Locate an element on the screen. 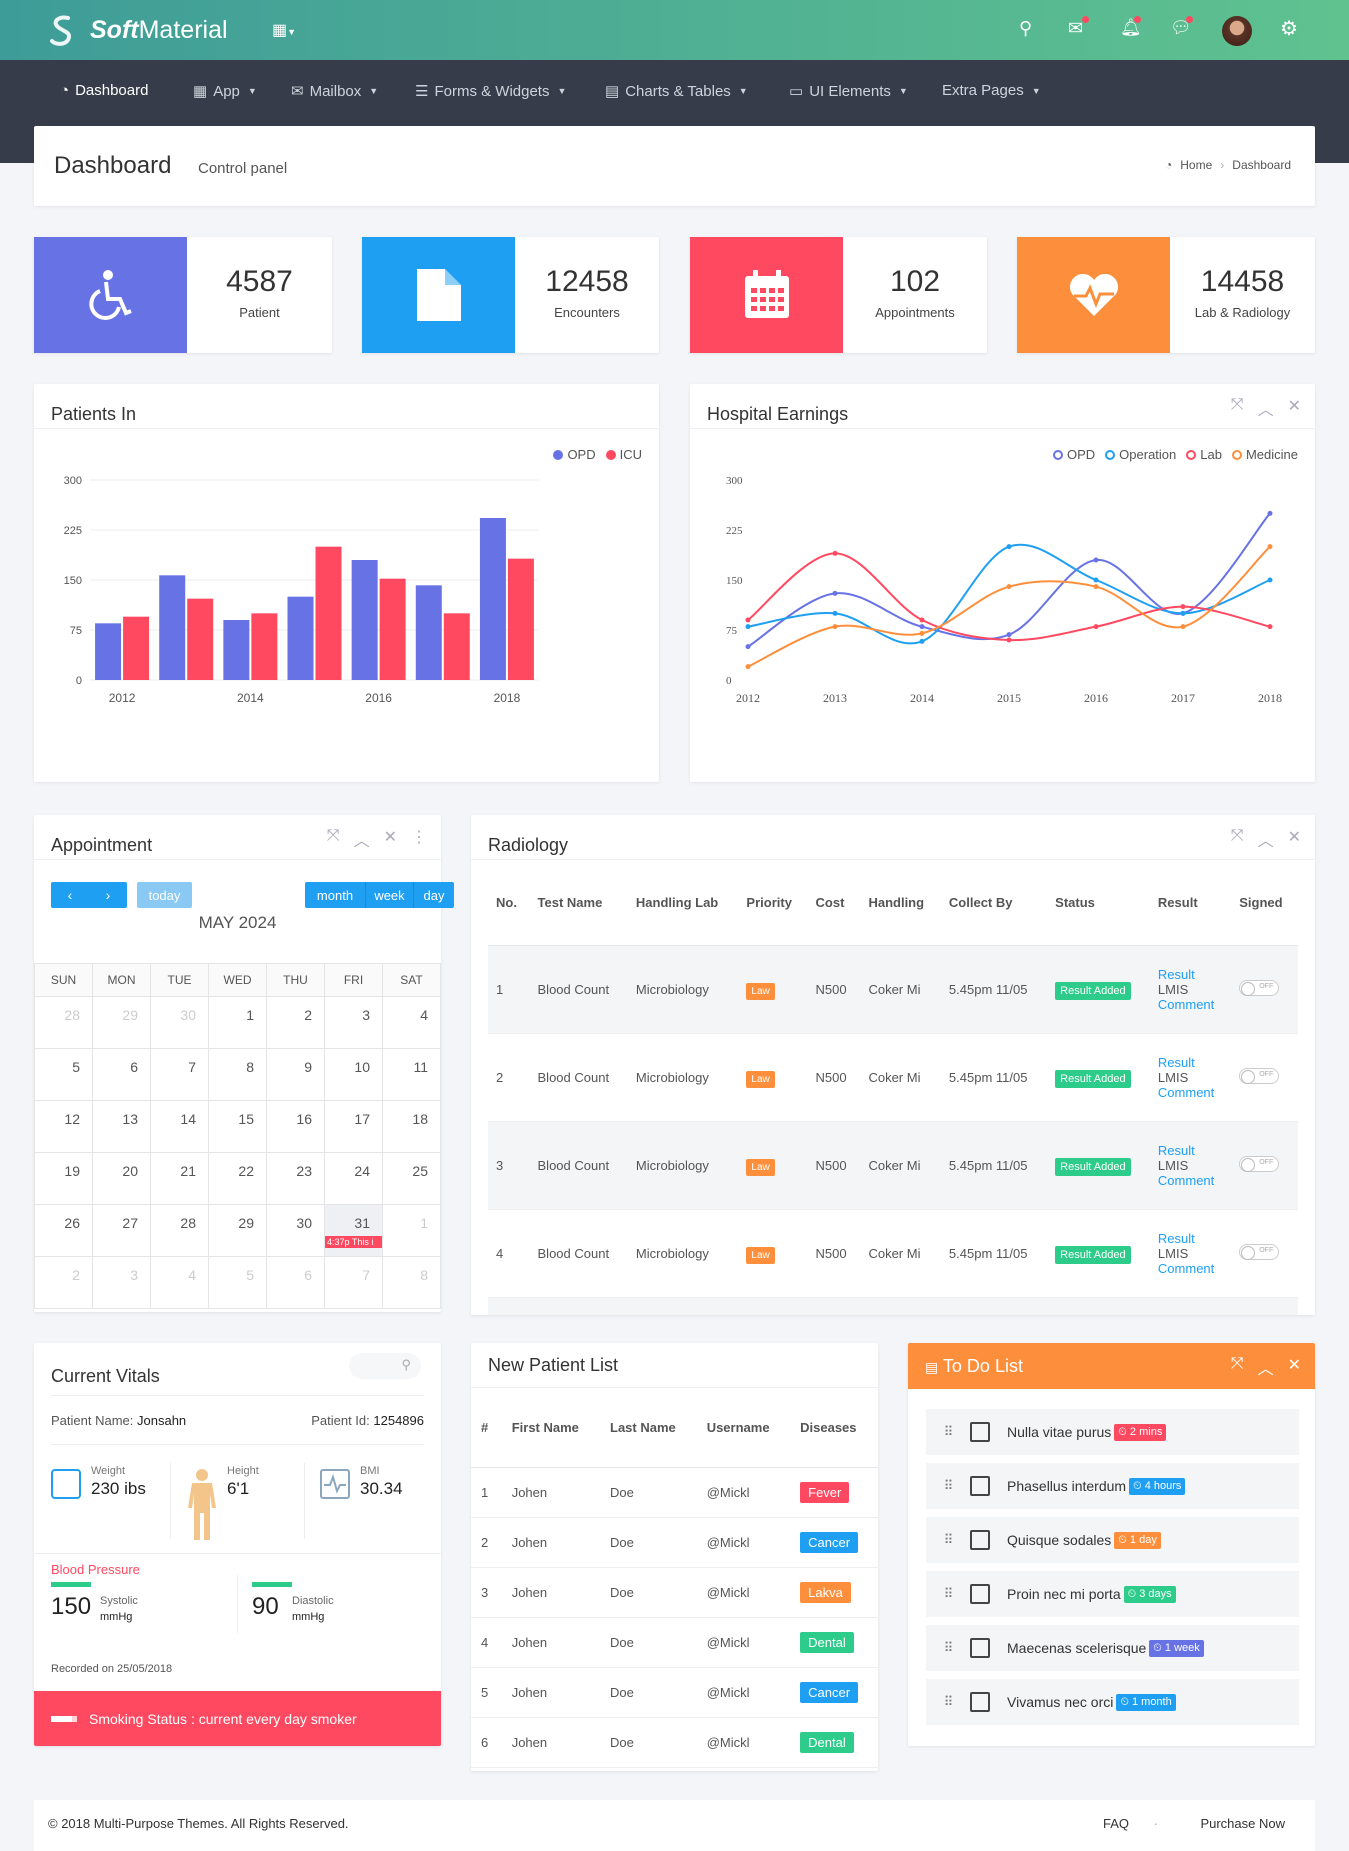  stat-card-lab: 14458 Lab & Radiology is located at coordinates (1166, 295).